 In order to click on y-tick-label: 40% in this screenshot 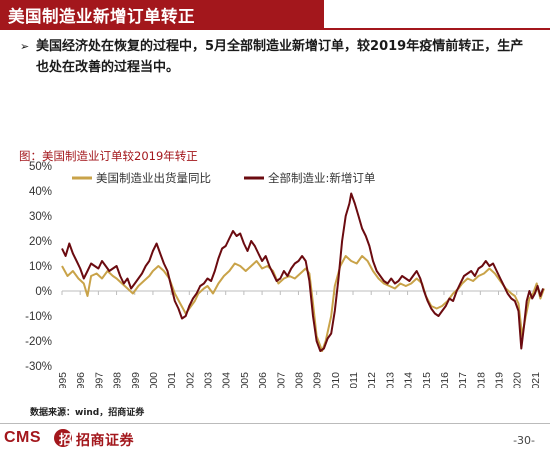, I will do `click(40, 192)`.